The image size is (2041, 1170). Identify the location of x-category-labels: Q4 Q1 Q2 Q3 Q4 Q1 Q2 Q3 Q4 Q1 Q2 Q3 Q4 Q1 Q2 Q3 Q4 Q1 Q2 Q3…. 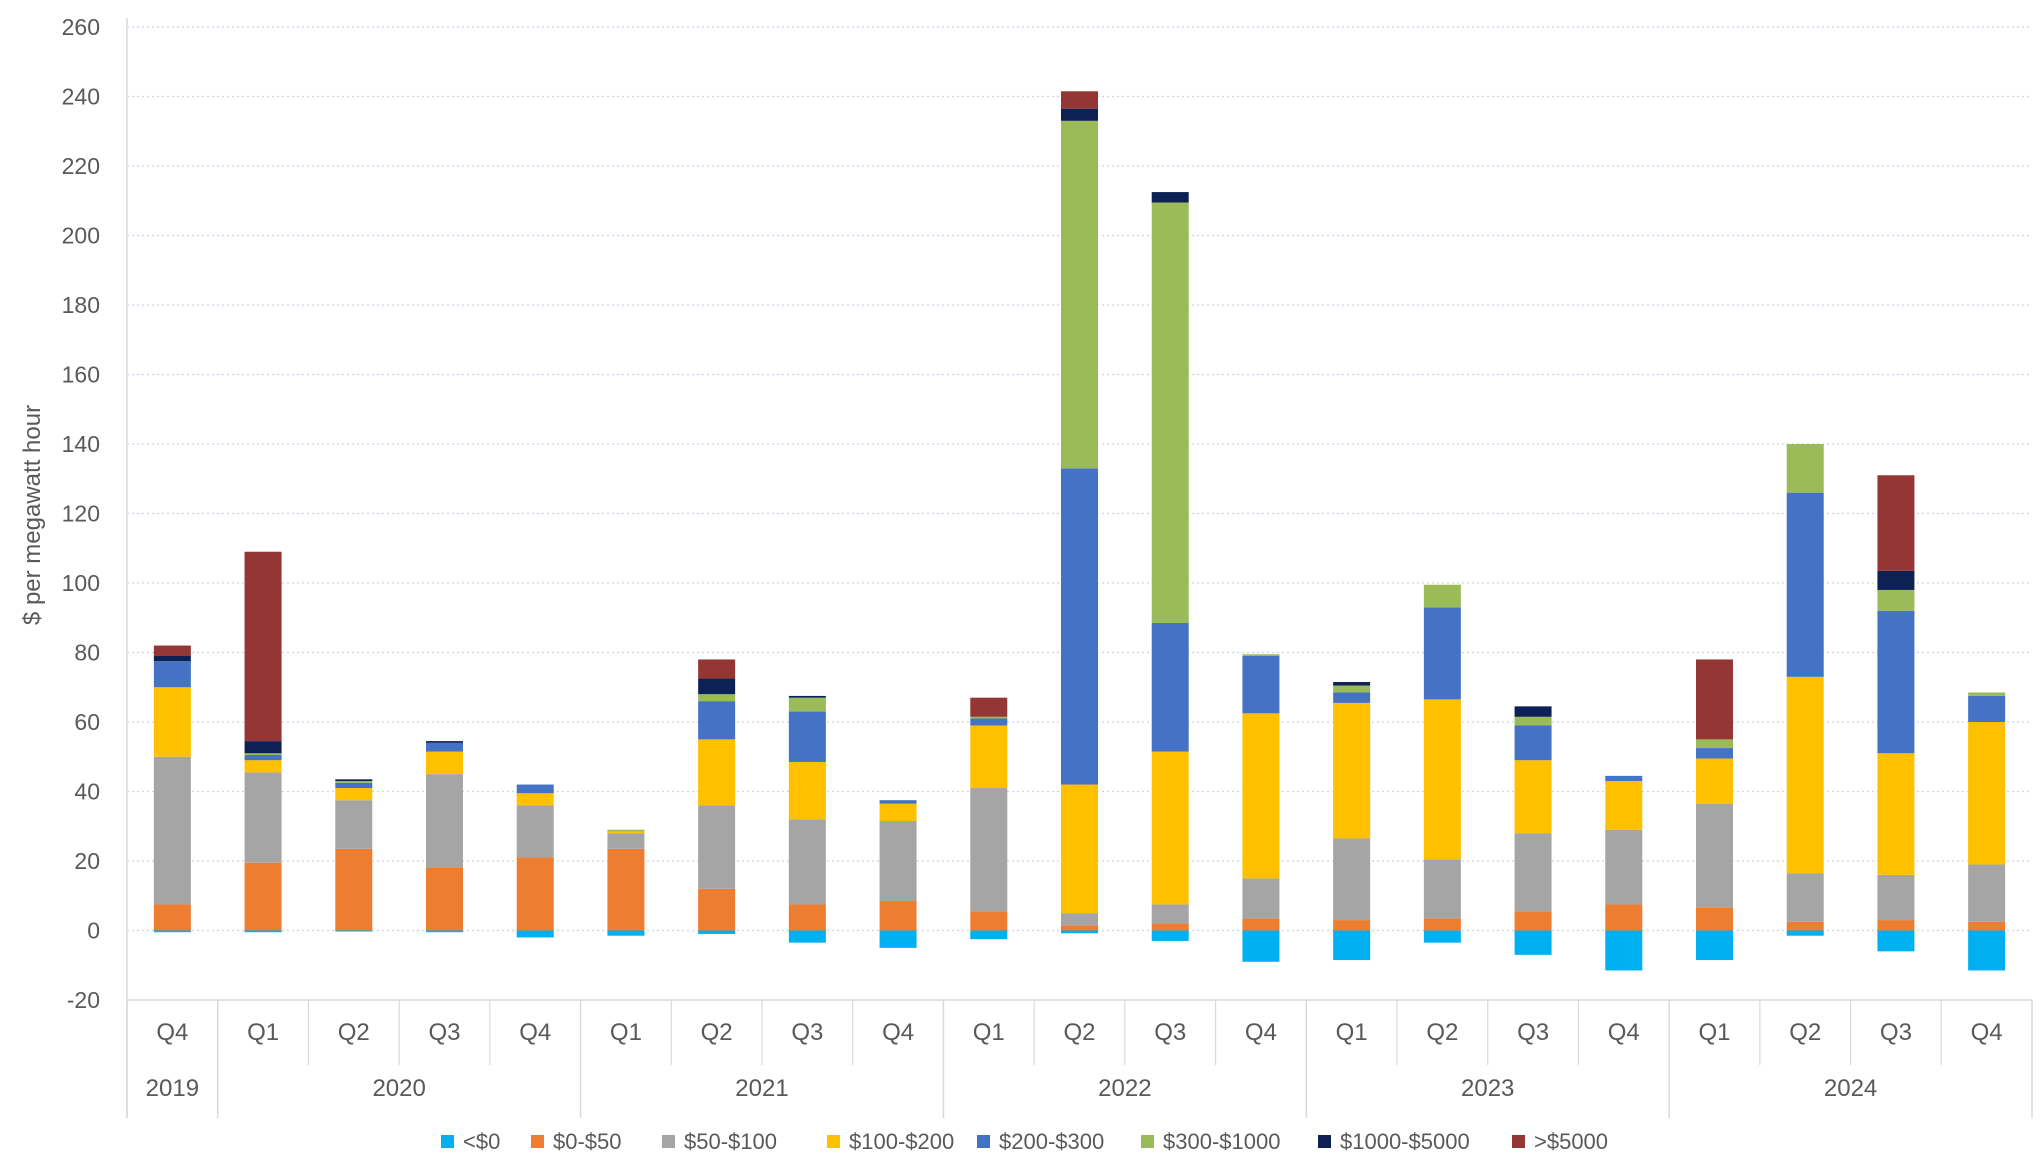
(1079, 1032).